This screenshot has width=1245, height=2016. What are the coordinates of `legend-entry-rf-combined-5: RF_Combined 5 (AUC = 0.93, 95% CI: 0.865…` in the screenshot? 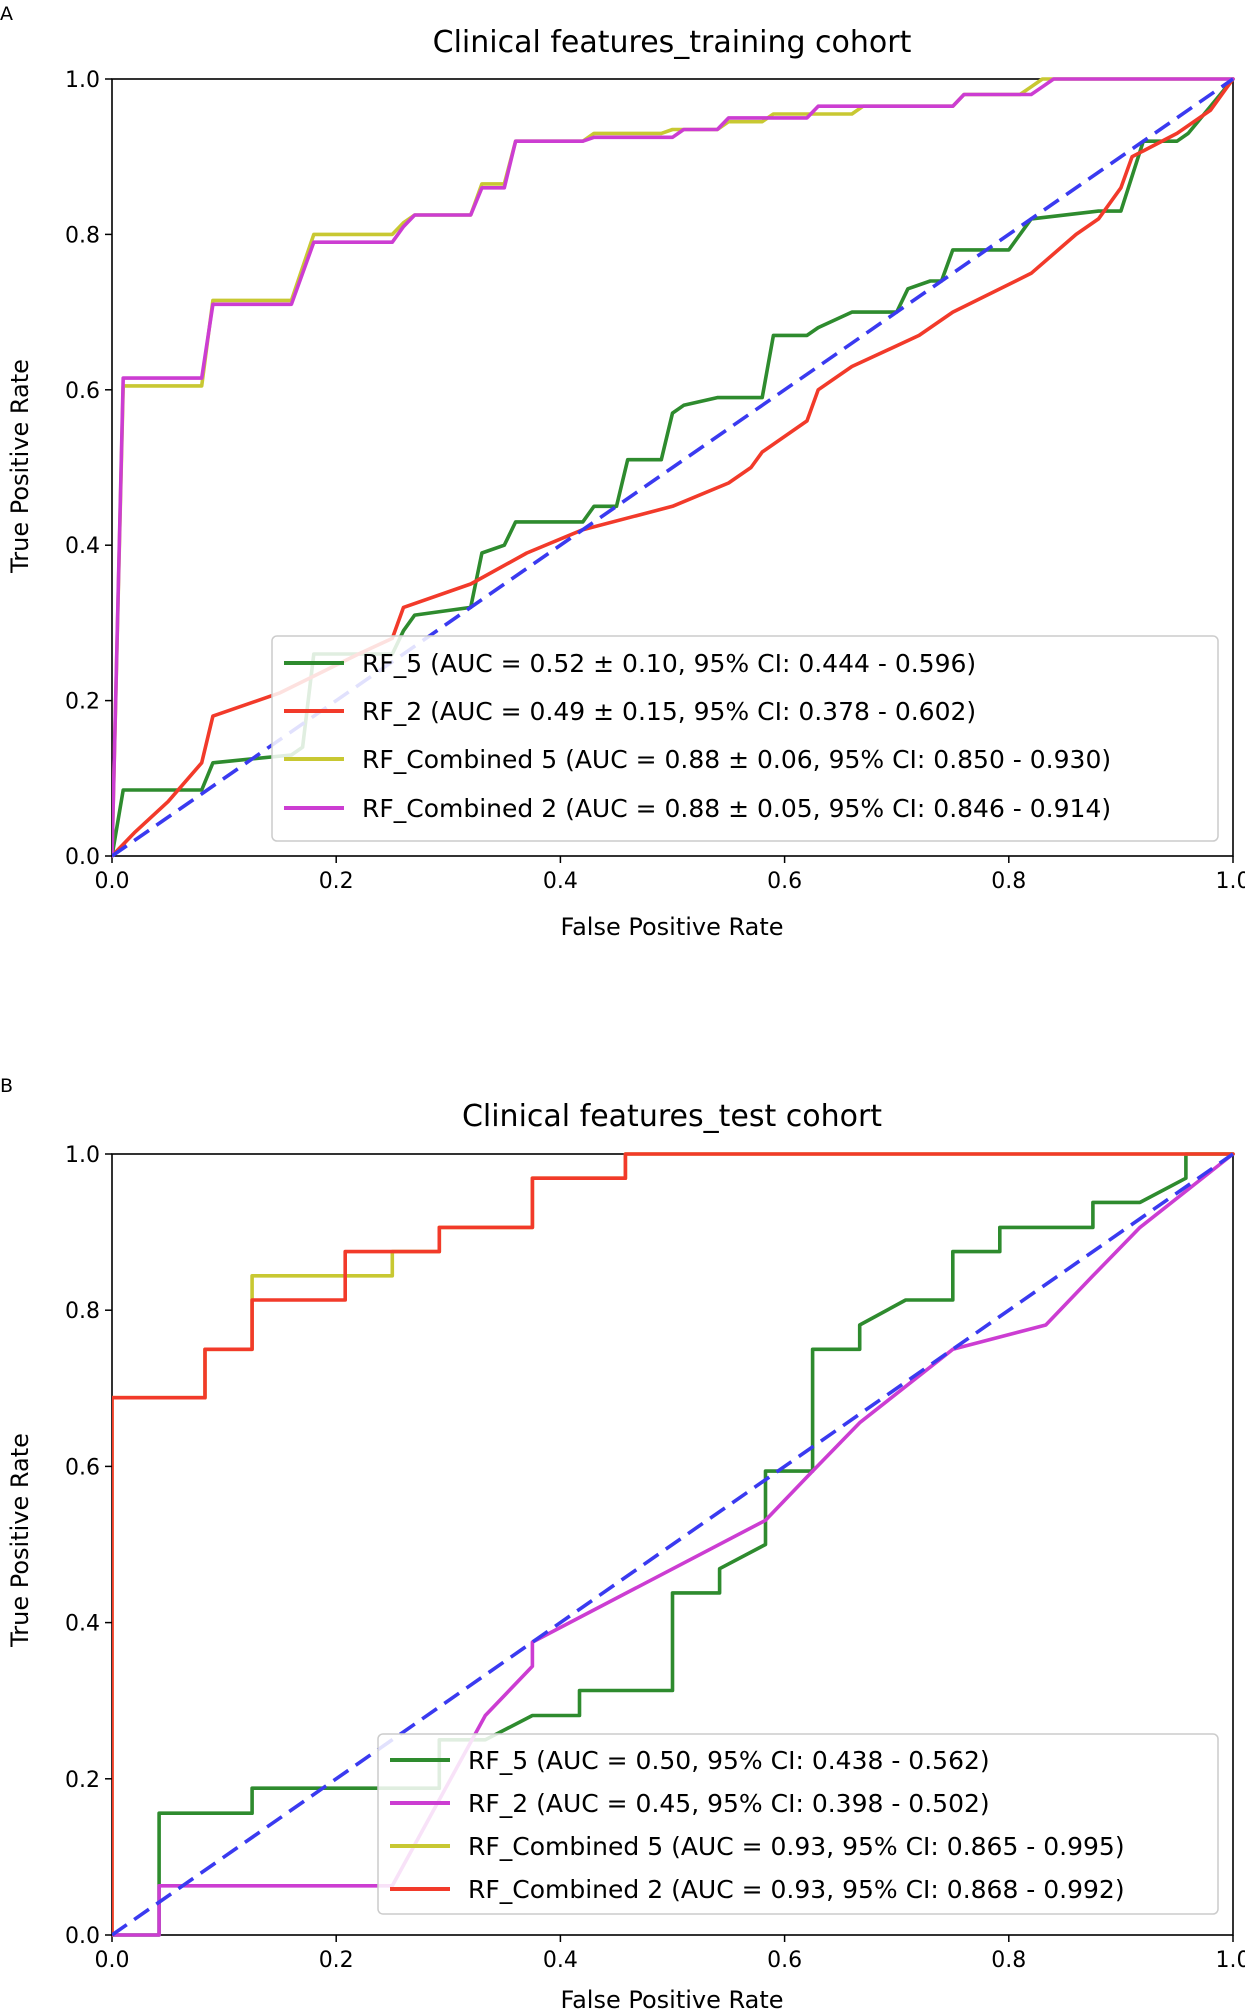 It's located at (796, 1846).